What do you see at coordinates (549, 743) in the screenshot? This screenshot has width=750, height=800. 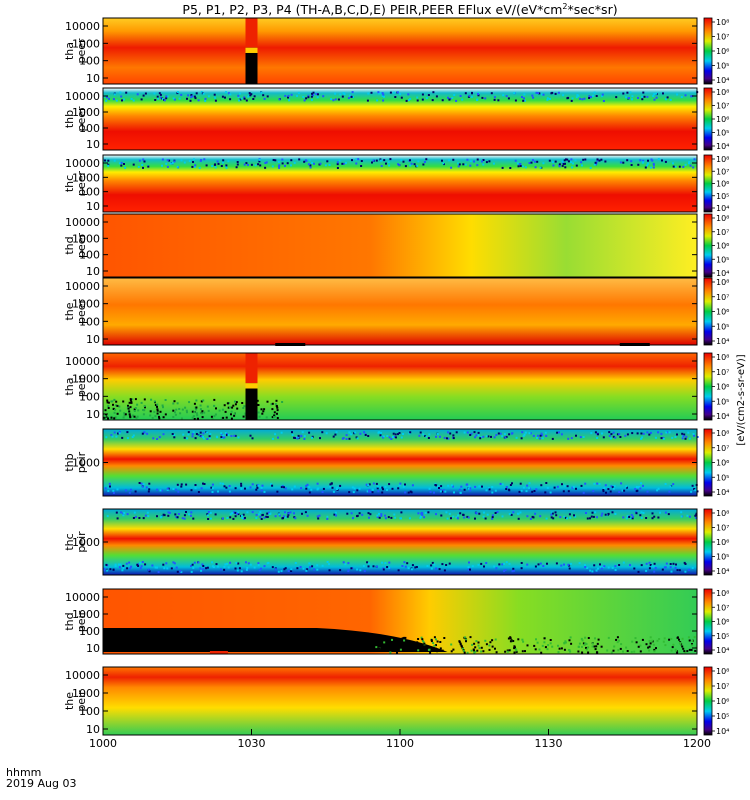 I see `x-tick-label: 1130` at bounding box center [549, 743].